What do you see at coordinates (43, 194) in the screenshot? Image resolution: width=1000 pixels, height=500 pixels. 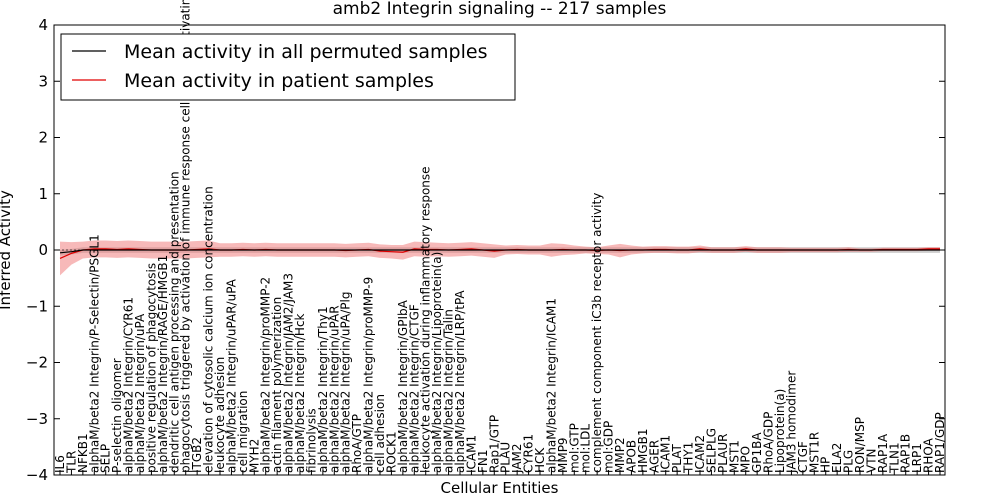 I see `y-tick-label: 1` at bounding box center [43, 194].